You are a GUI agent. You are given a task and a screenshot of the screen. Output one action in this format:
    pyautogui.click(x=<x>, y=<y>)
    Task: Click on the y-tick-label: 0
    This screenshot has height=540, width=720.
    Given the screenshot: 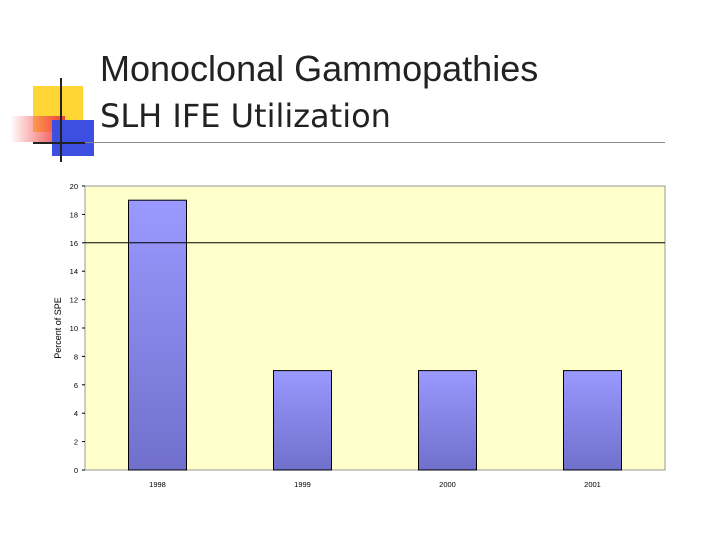 What is the action you would take?
    pyautogui.click(x=76, y=470)
    